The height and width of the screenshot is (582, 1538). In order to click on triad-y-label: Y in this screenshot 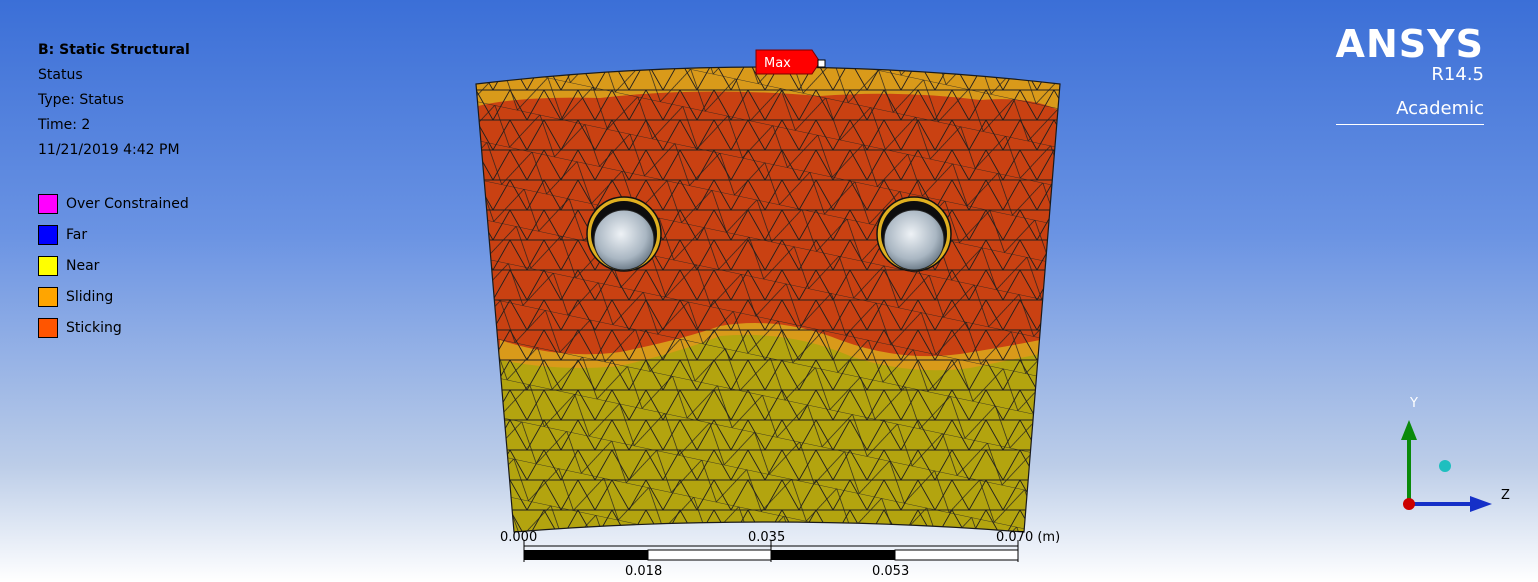, I will do `click(1414, 403)`.